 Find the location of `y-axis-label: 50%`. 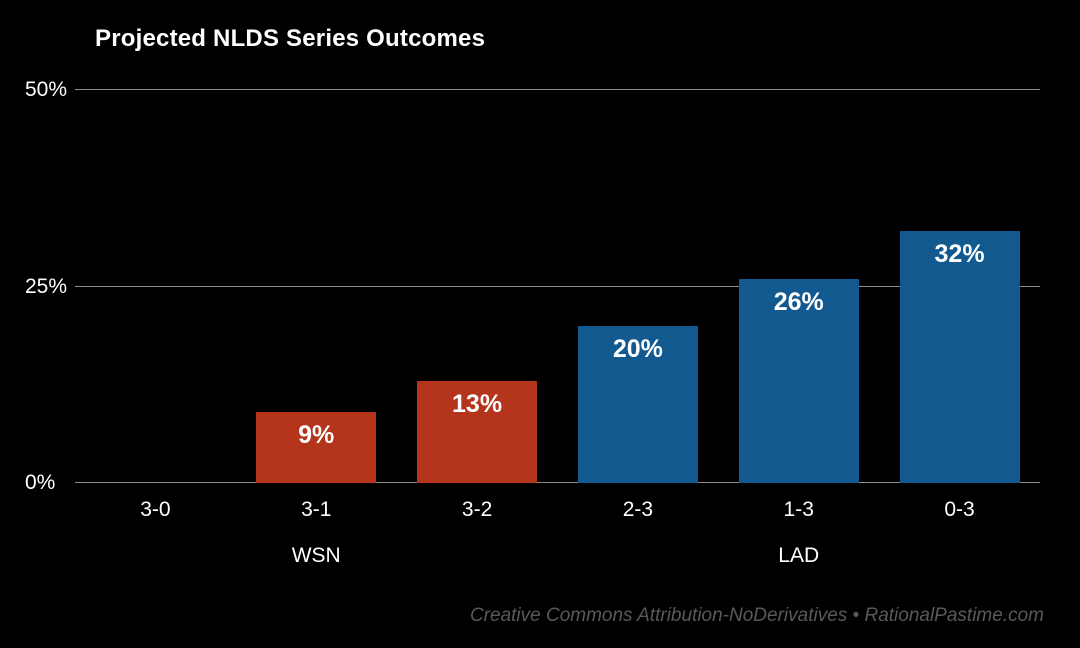

y-axis-label: 50% is located at coordinates (46, 89).